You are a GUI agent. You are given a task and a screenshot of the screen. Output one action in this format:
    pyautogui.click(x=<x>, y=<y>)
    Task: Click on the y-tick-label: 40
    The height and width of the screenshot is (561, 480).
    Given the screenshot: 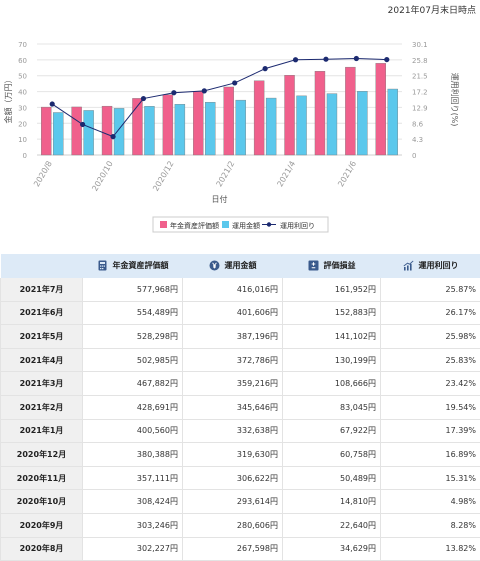 What is the action you would take?
    pyautogui.click(x=22, y=93)
    